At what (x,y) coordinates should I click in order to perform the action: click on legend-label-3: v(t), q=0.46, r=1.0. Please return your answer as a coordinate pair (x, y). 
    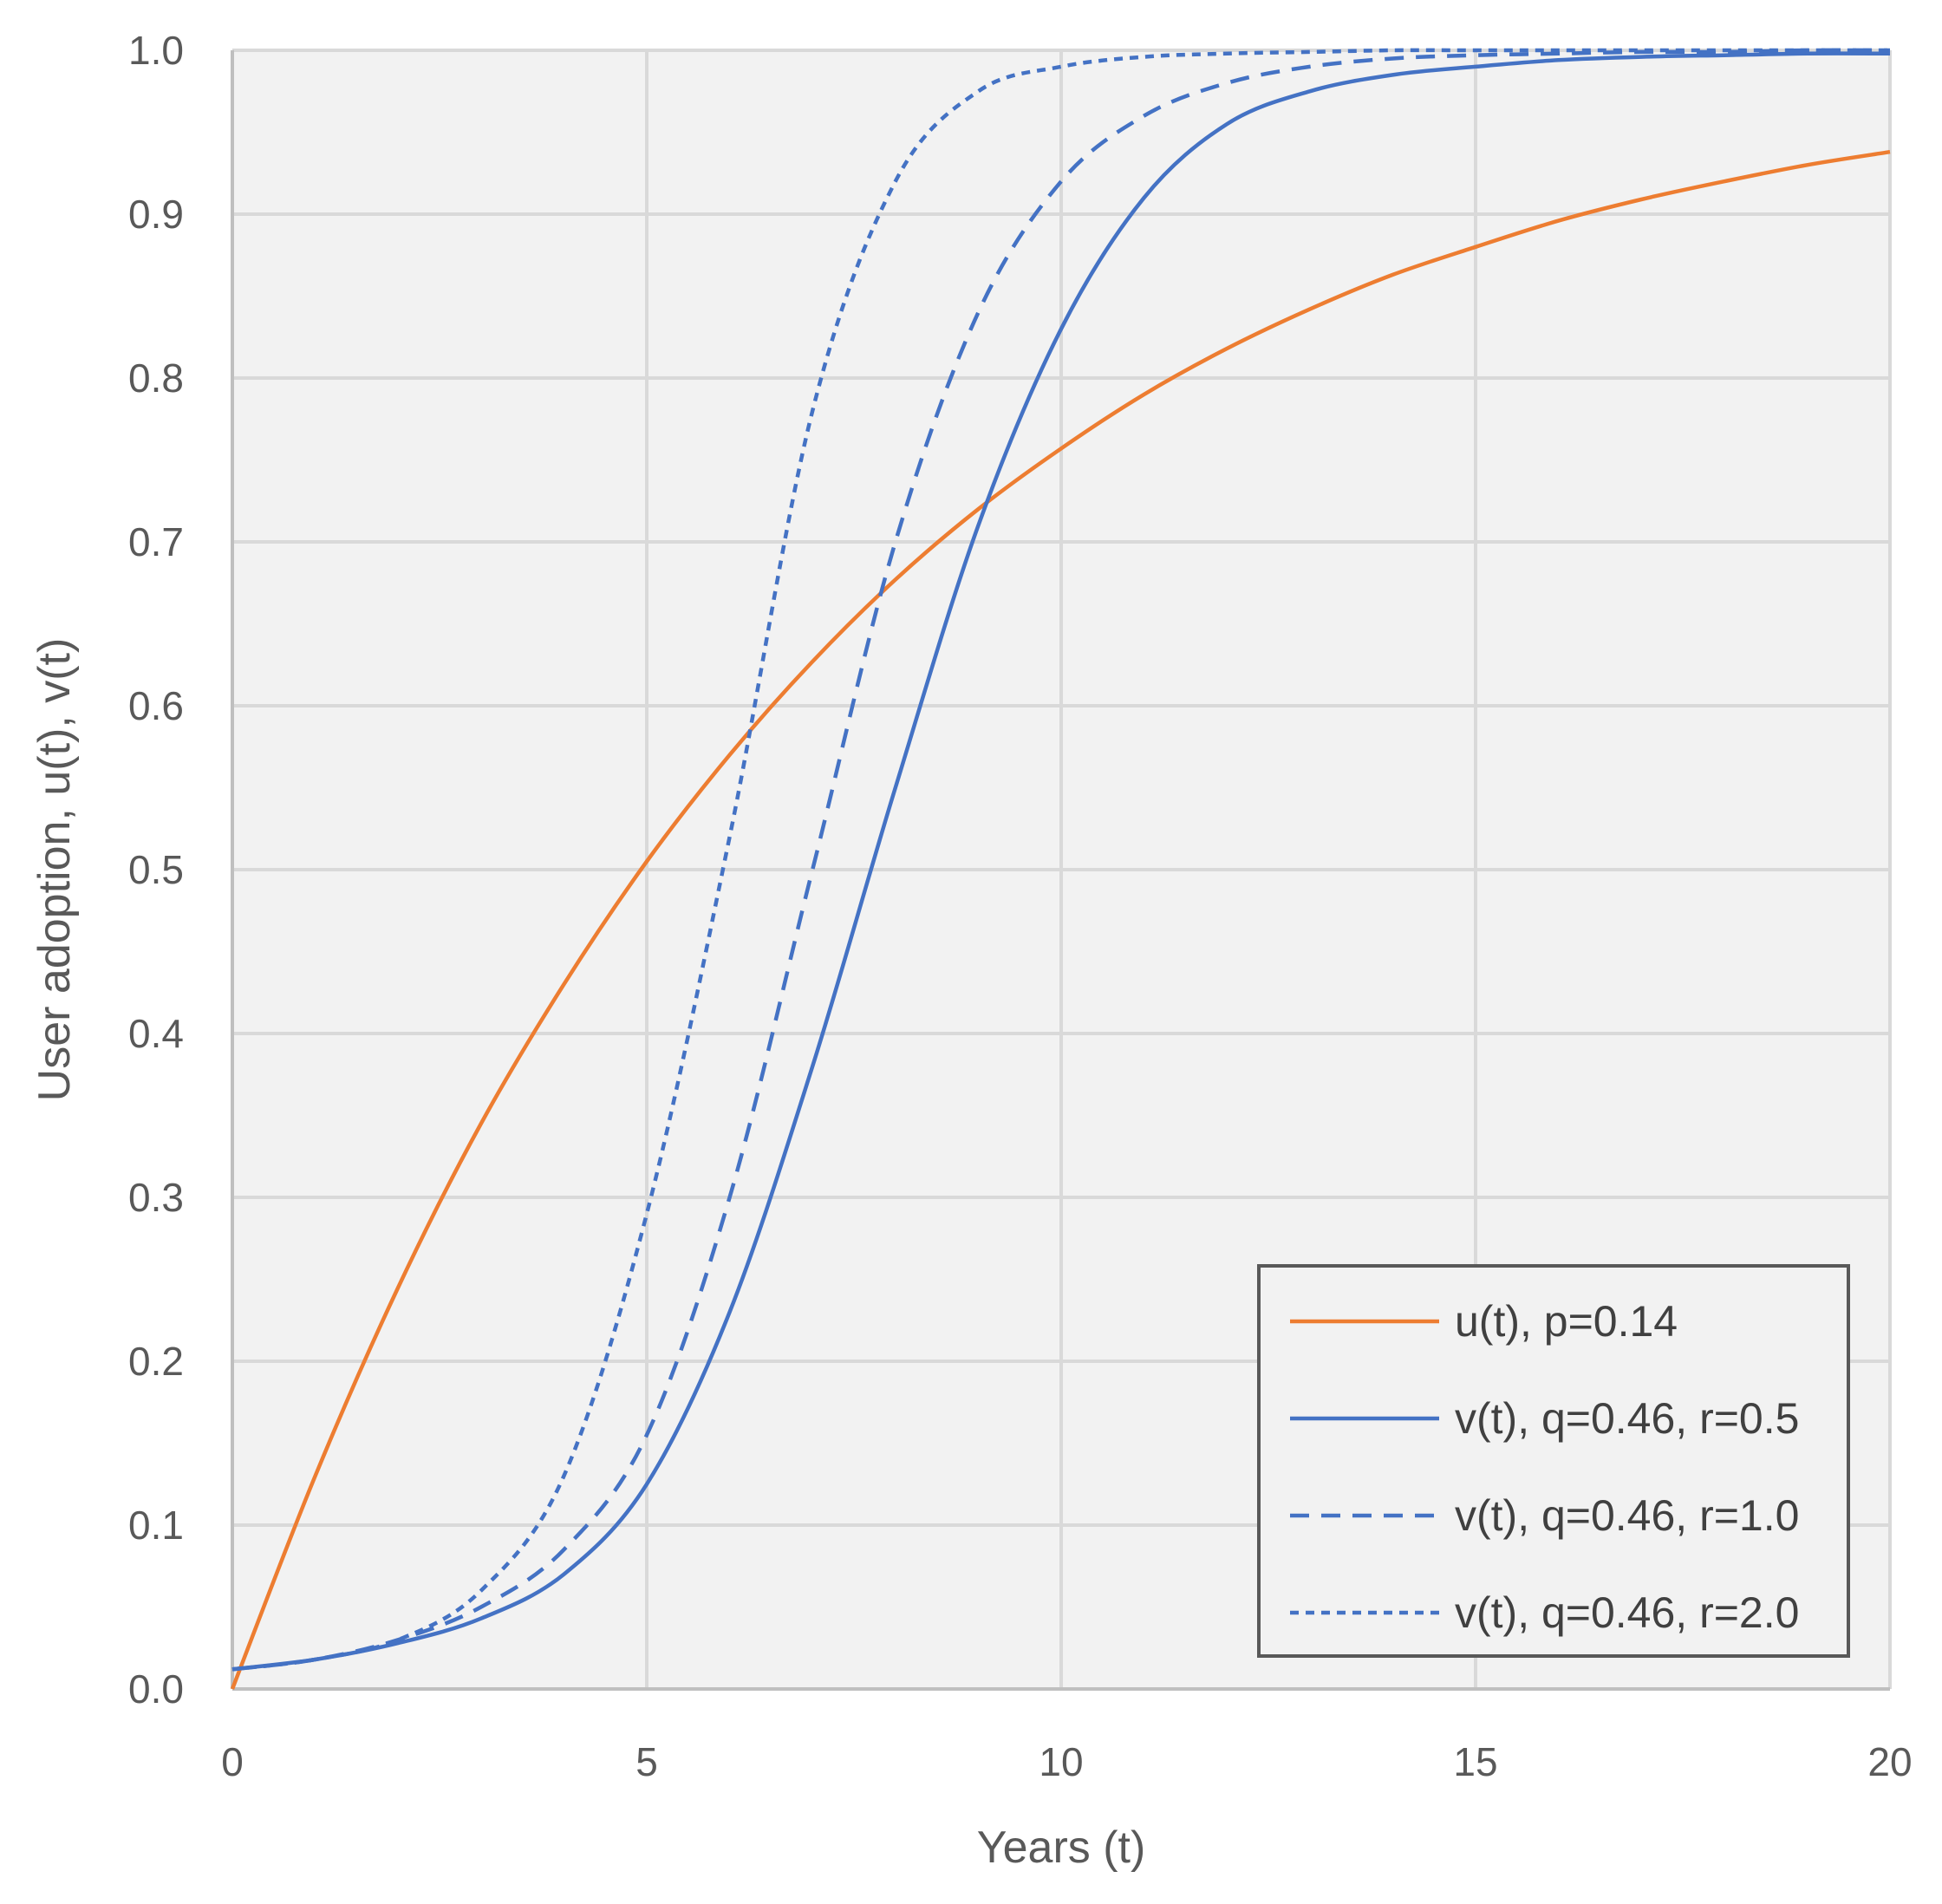
    Looking at the image, I should click on (1627, 1515).